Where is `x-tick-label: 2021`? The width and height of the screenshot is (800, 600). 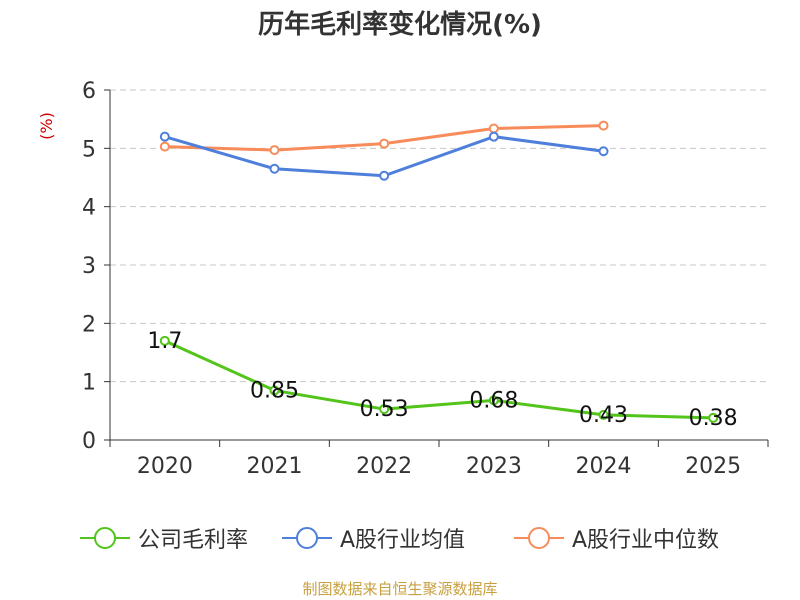 x-tick-label: 2021 is located at coordinates (275, 466).